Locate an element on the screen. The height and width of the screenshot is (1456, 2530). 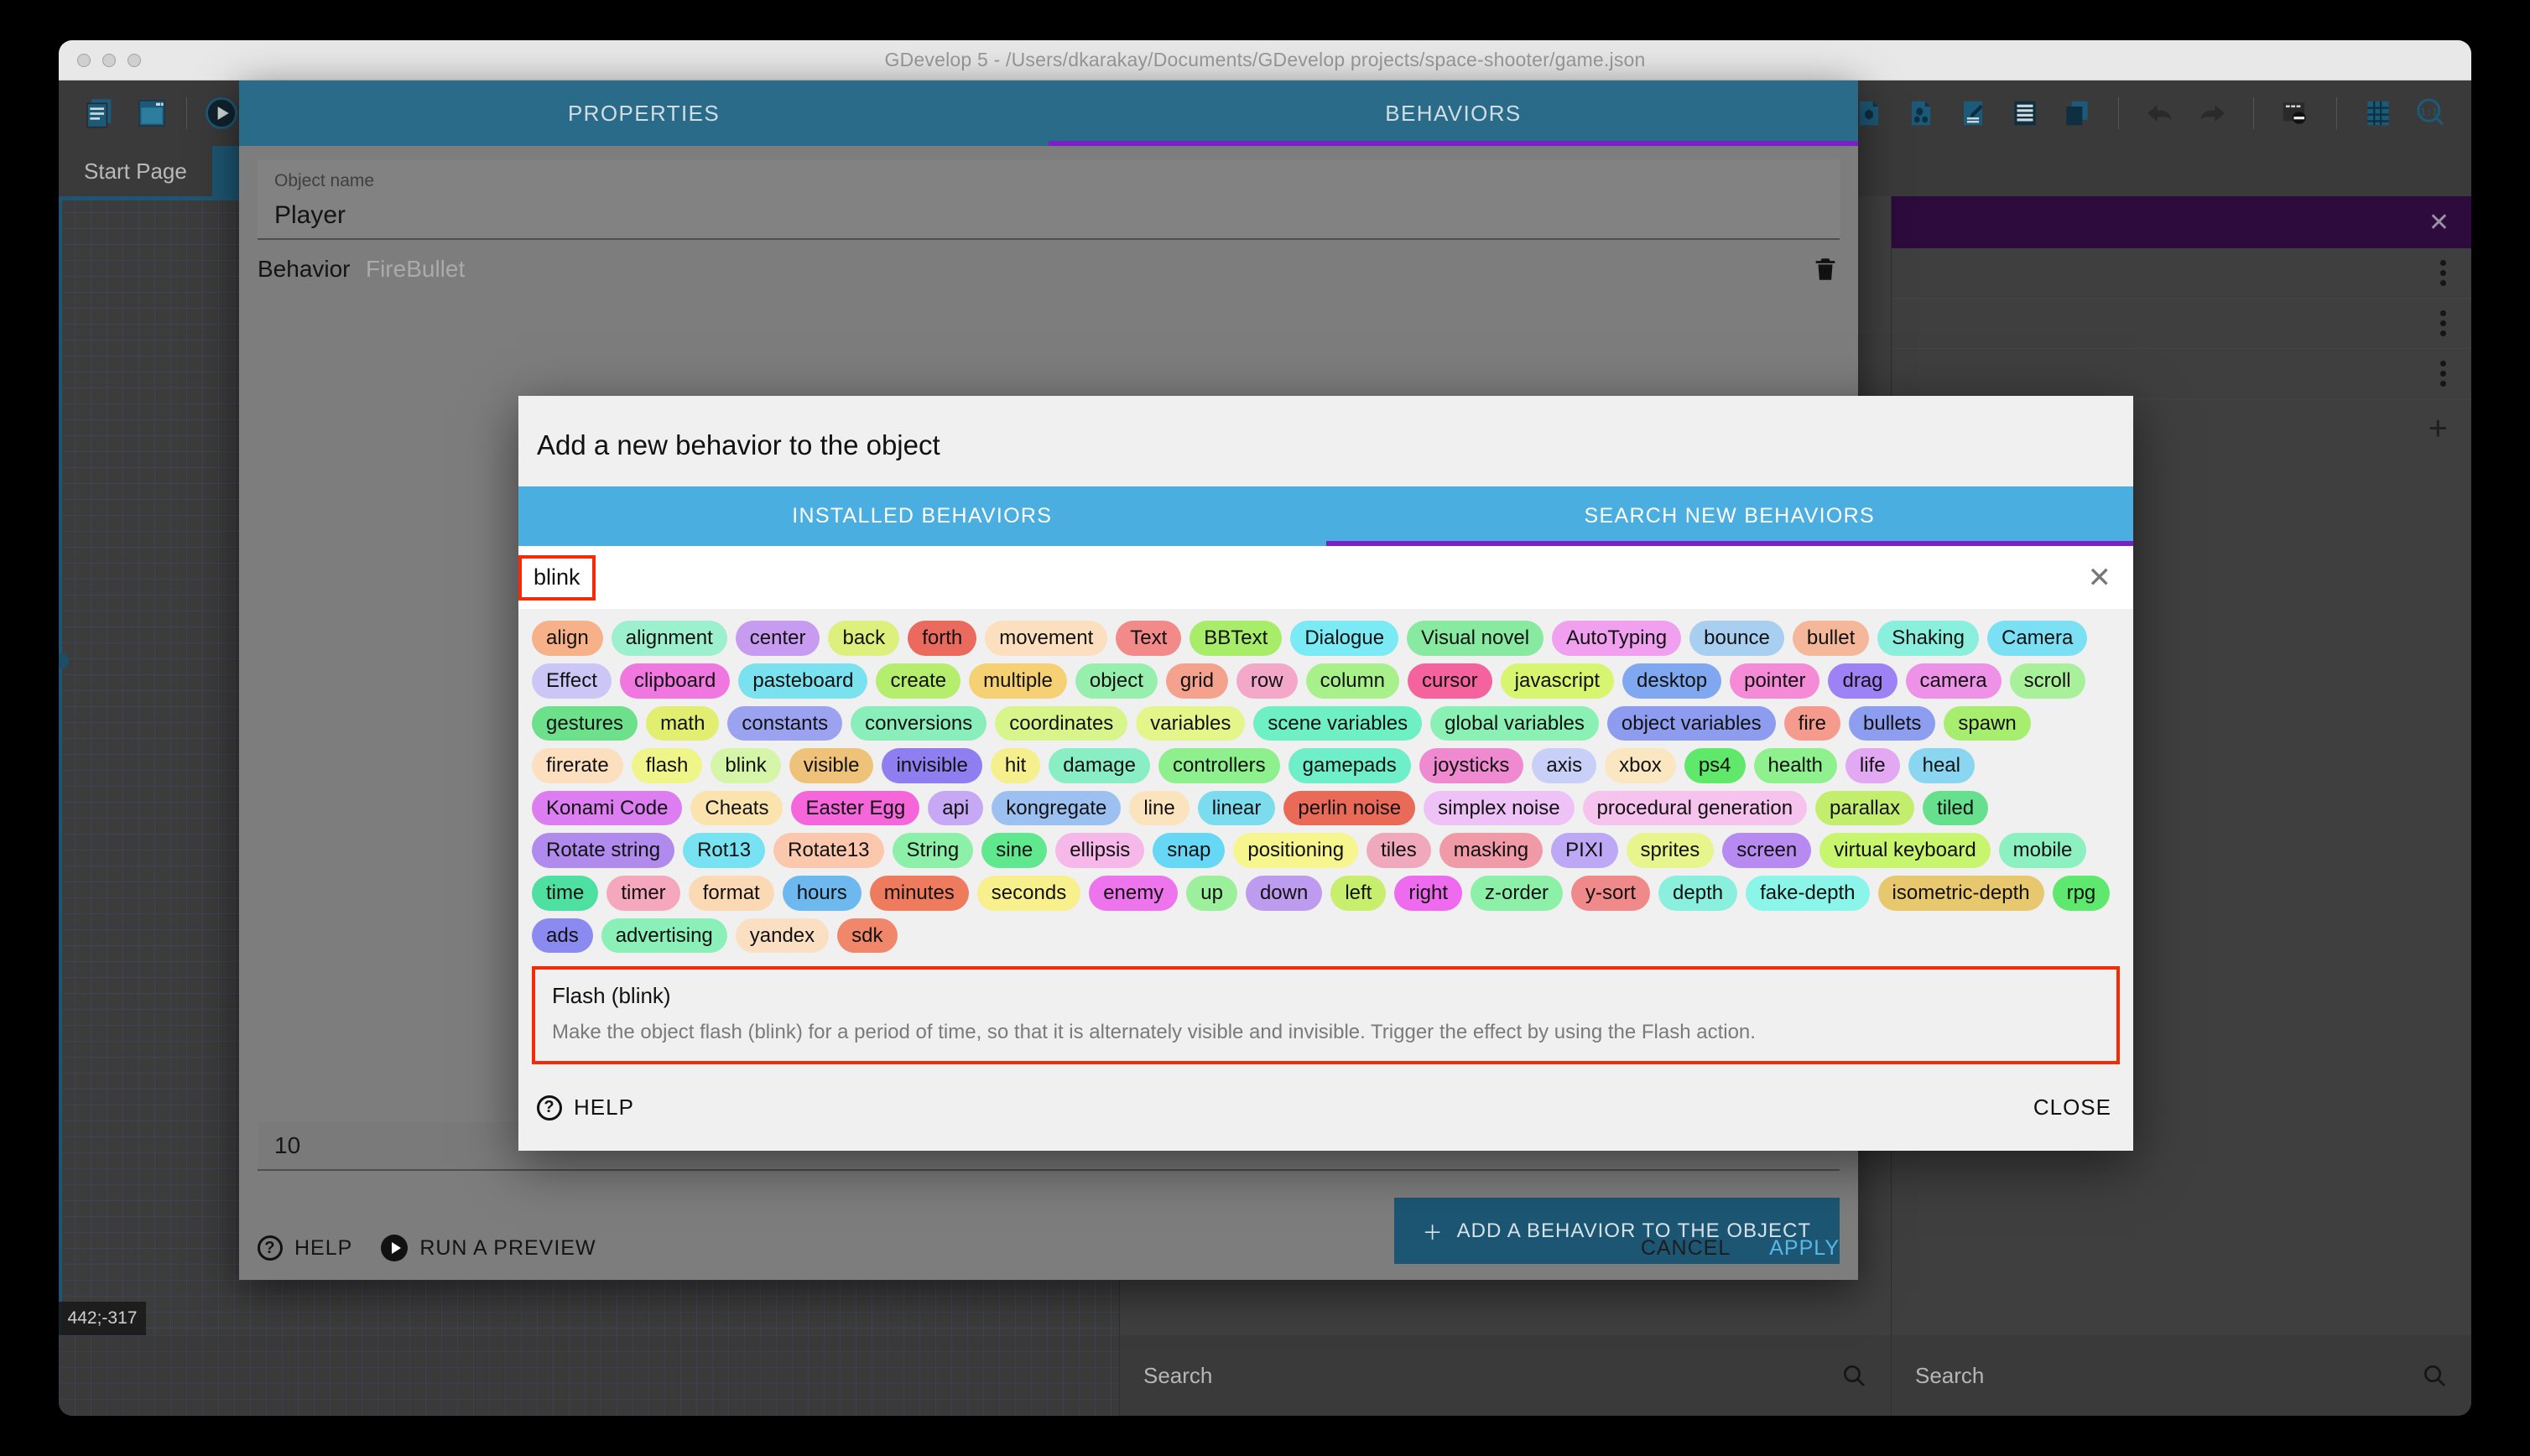
tag-chip: Dialogue is located at coordinates (1344, 638).